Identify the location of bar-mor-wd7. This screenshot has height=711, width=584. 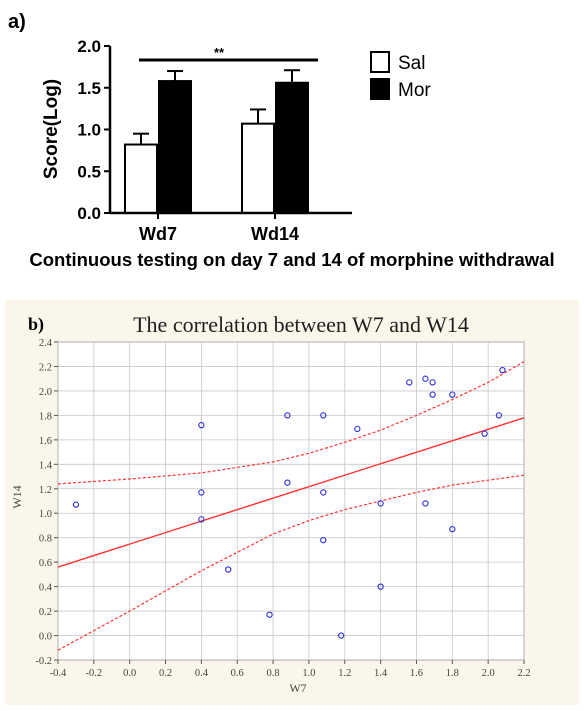
(175, 147).